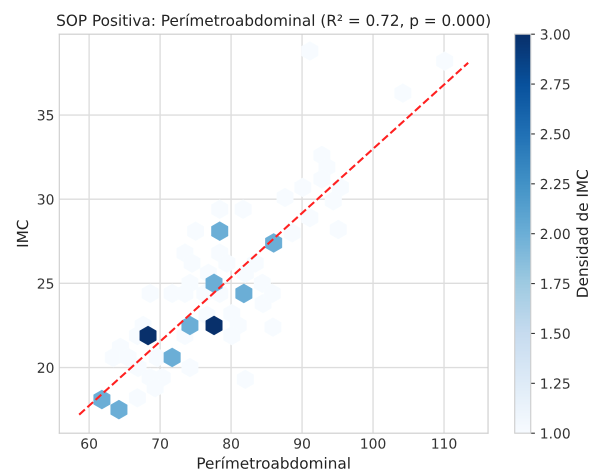 The height and width of the screenshot is (475, 593). What do you see at coordinates (46, 368) in the screenshot?
I see `y-tick-label: 20` at bounding box center [46, 368].